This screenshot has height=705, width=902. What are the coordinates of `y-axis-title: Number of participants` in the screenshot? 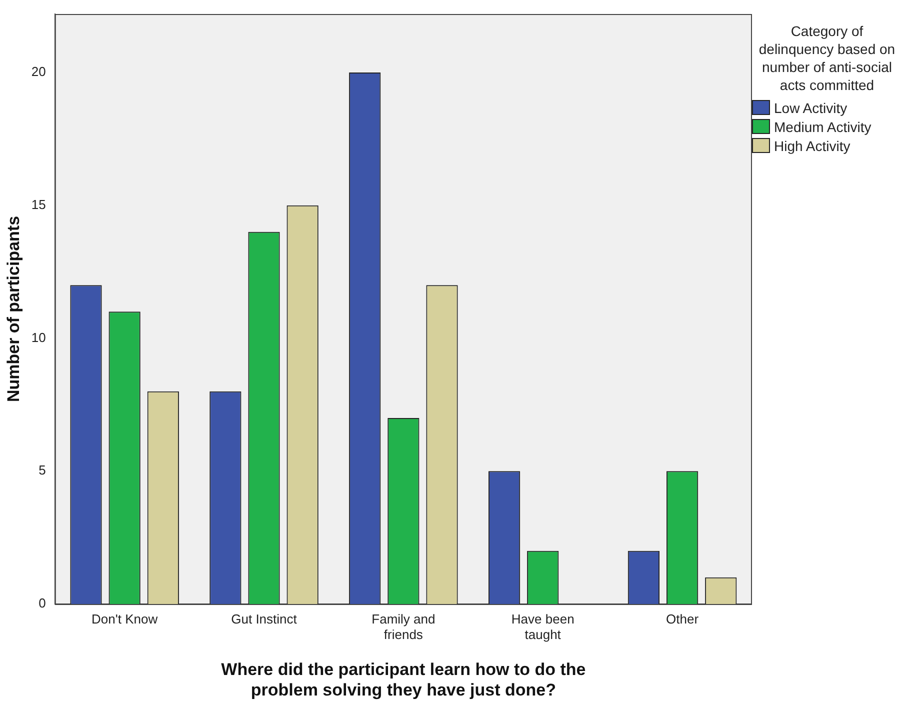 It's located at (13, 309).